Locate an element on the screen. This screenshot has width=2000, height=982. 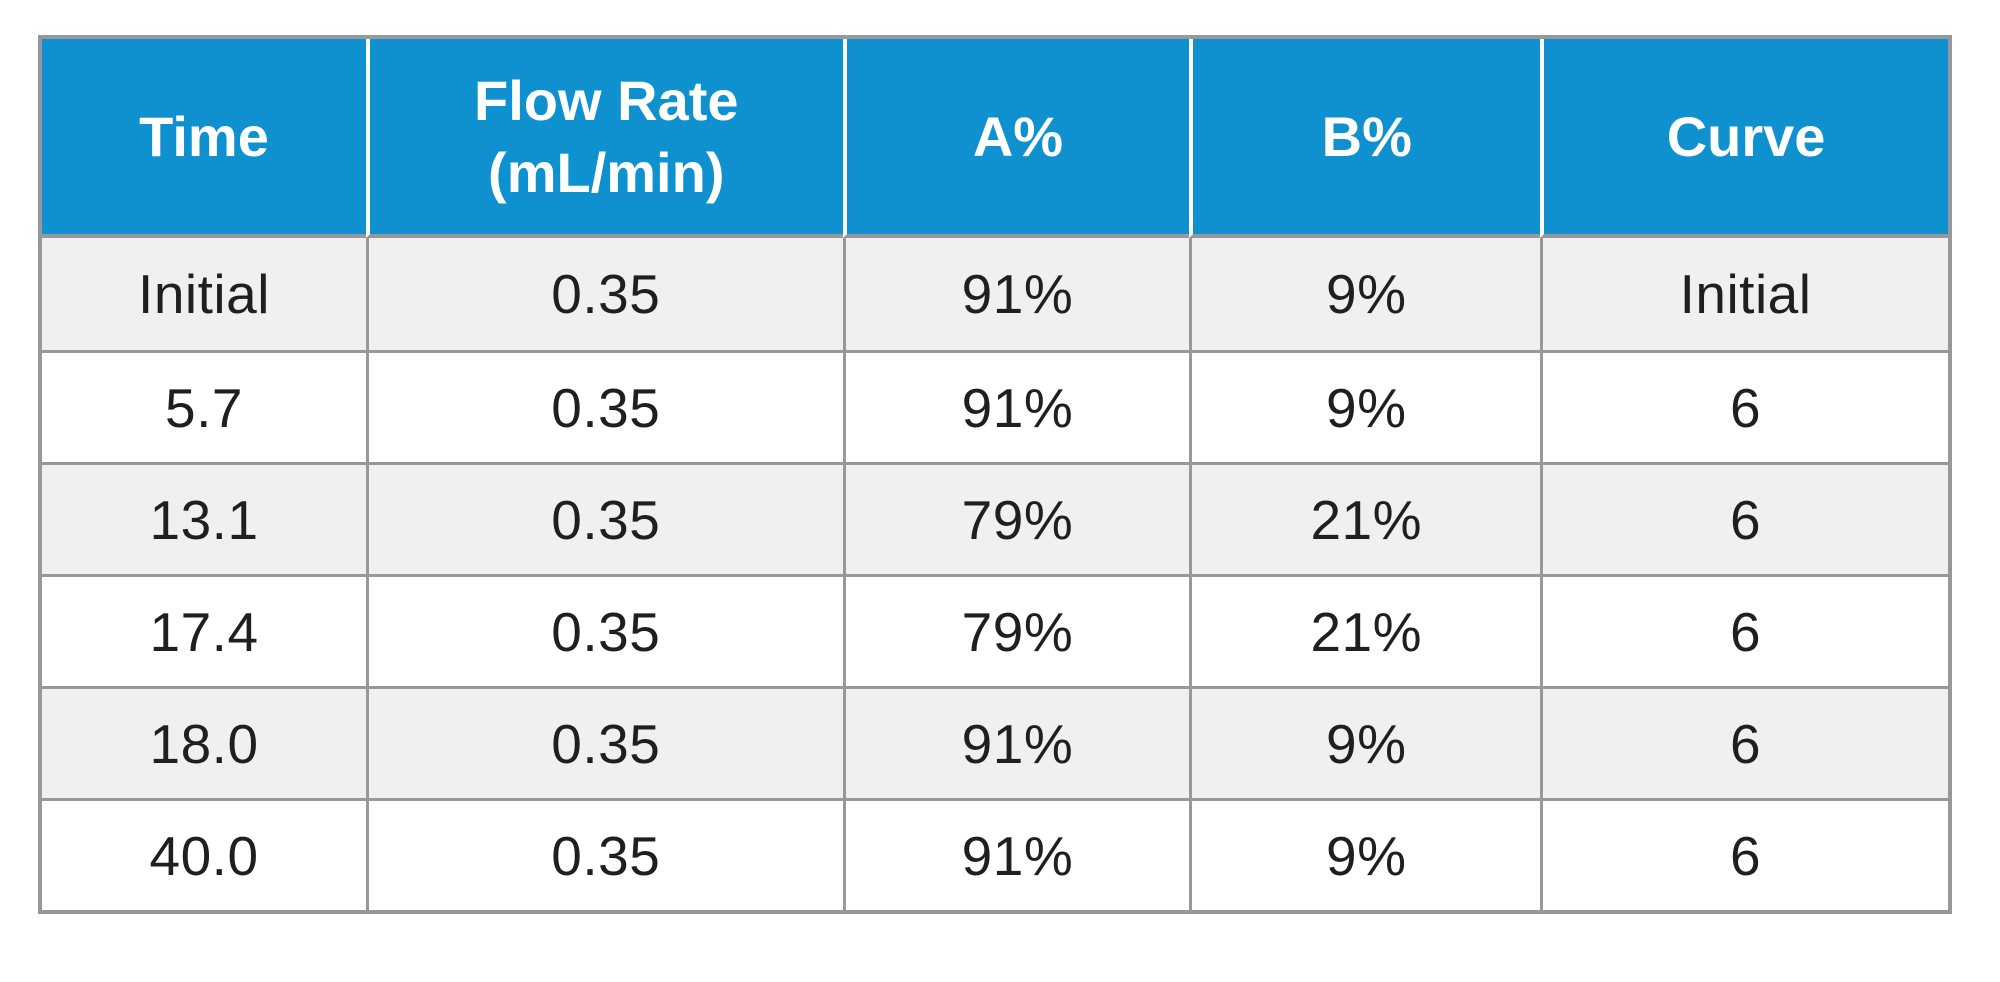
column-header-flow-rate: Flow Rate (mL/min) is located at coordinates (604, 138).